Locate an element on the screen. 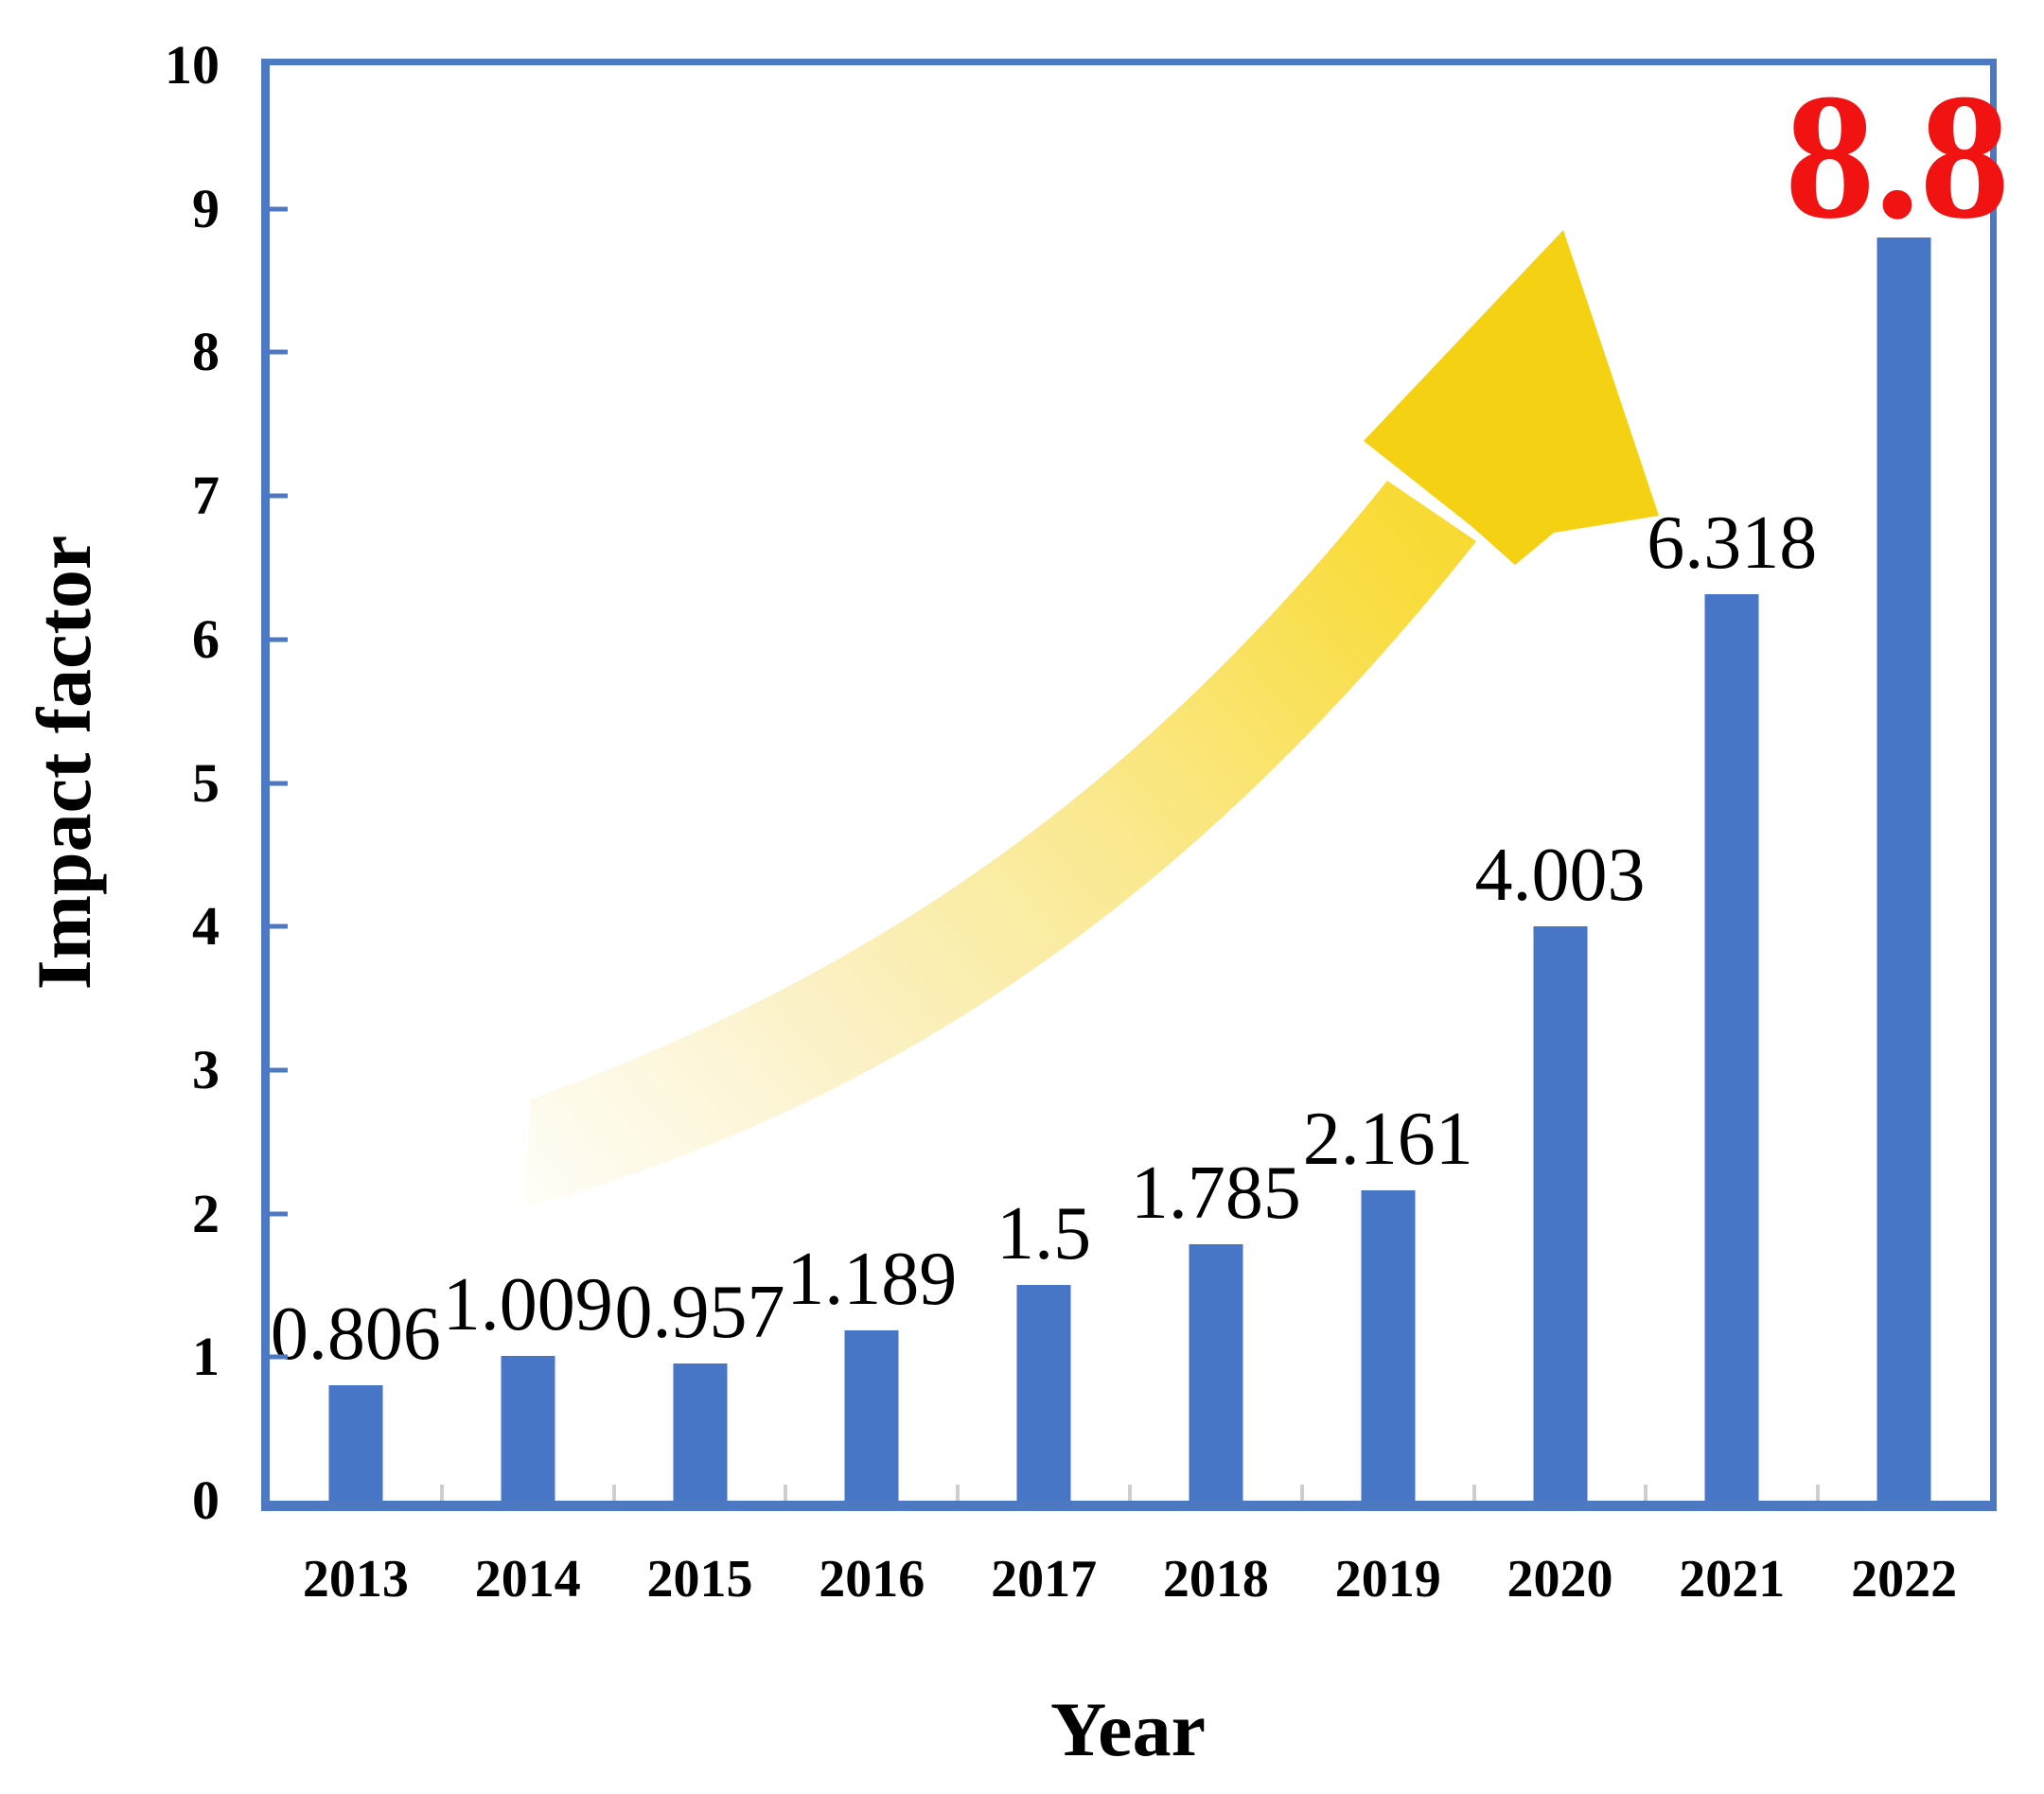 The image size is (2044, 1794). x-tick-label-2014: 2014 is located at coordinates (527, 1580).